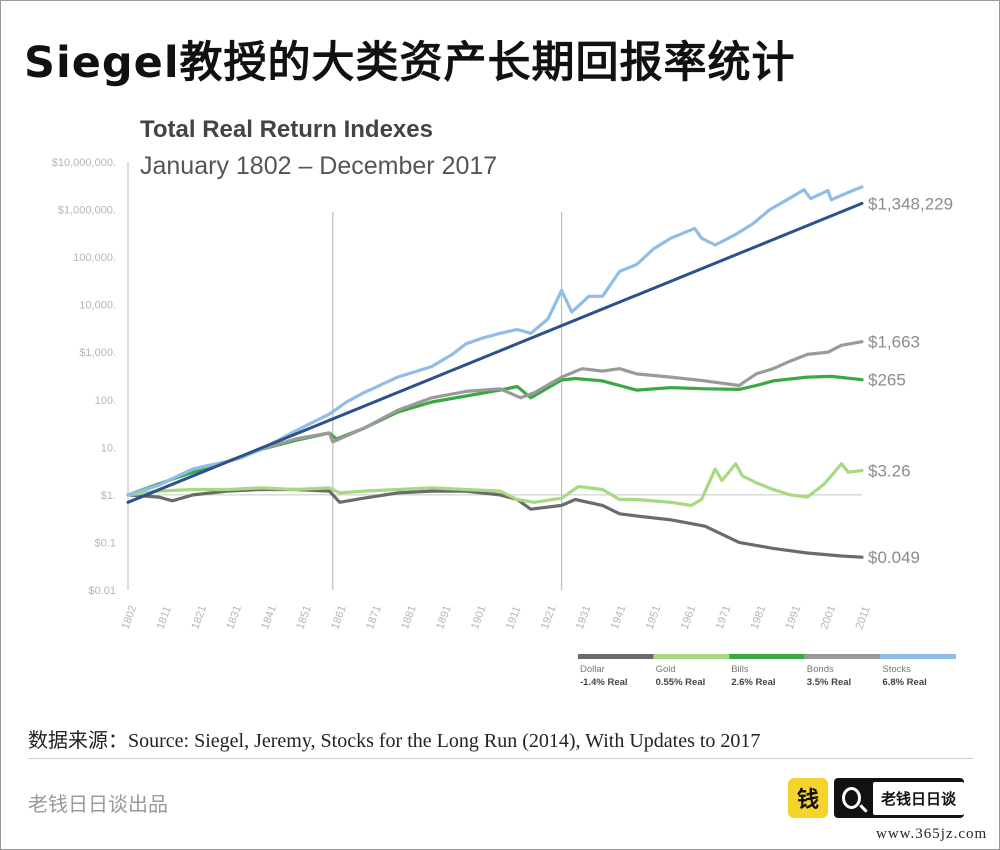 Image resolution: width=1000 pixels, height=850 pixels. What do you see at coordinates (87, 211) in the screenshot?
I see `y-tick-label: $1,000,000.` at bounding box center [87, 211].